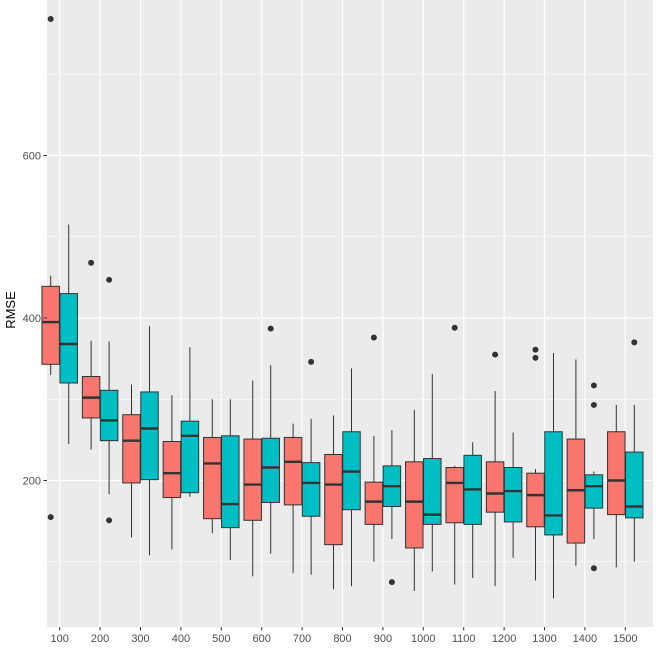 The width and height of the screenshot is (660, 649). What do you see at coordinates (140, 639) in the screenshot?
I see `x-tick-label: 300` at bounding box center [140, 639].